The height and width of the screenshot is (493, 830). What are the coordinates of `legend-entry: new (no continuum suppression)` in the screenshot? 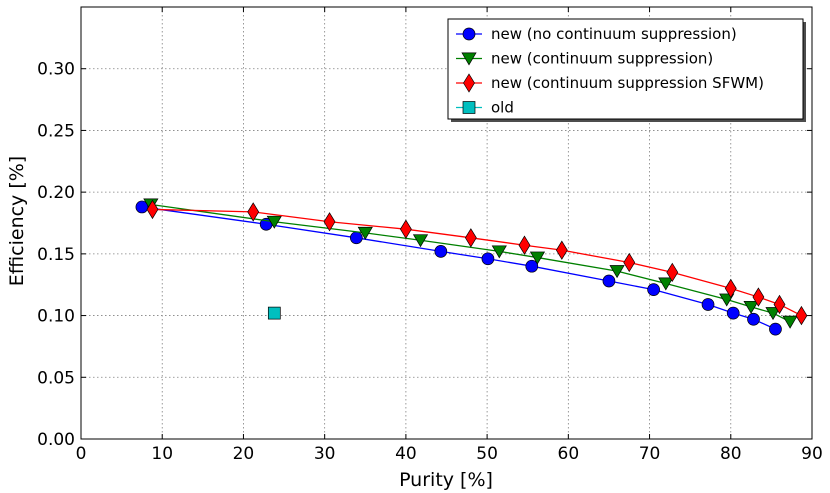 It's located at (596, 34).